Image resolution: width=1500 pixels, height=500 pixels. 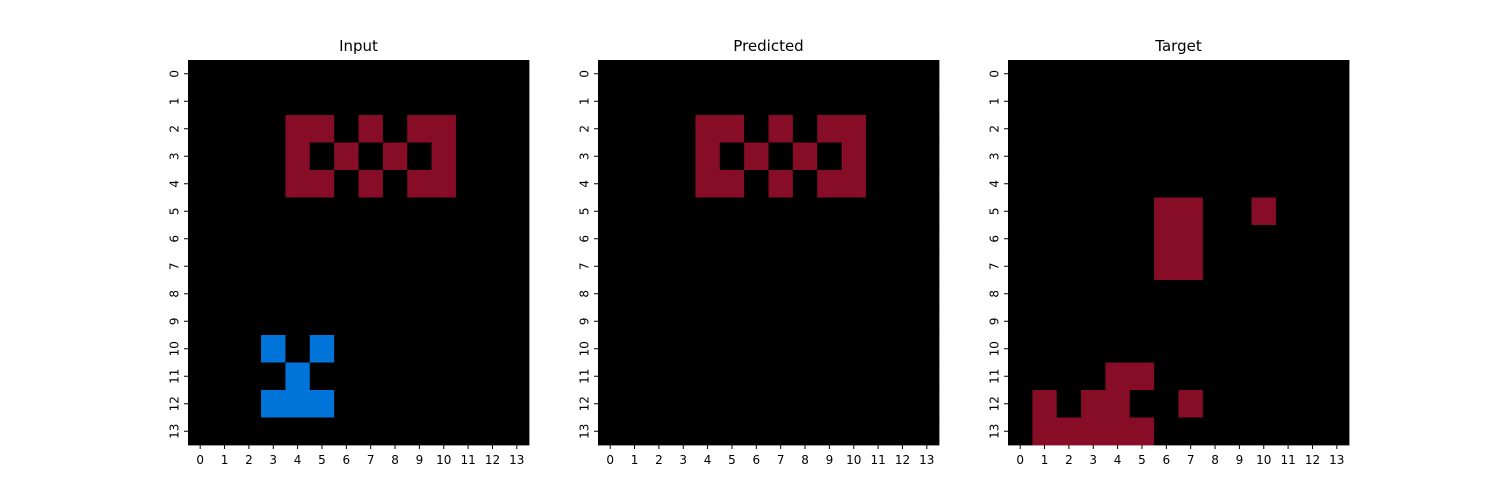 What do you see at coordinates (853, 460) in the screenshot?
I see `x-tick-label: 10` at bounding box center [853, 460].